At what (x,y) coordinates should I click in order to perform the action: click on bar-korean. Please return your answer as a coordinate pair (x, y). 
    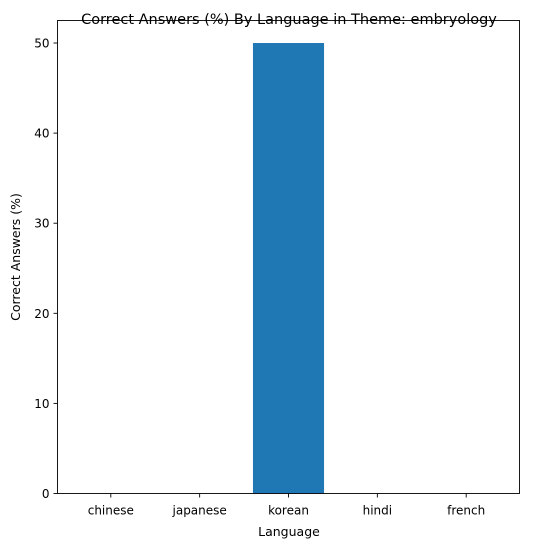
    Looking at the image, I should click on (288, 268).